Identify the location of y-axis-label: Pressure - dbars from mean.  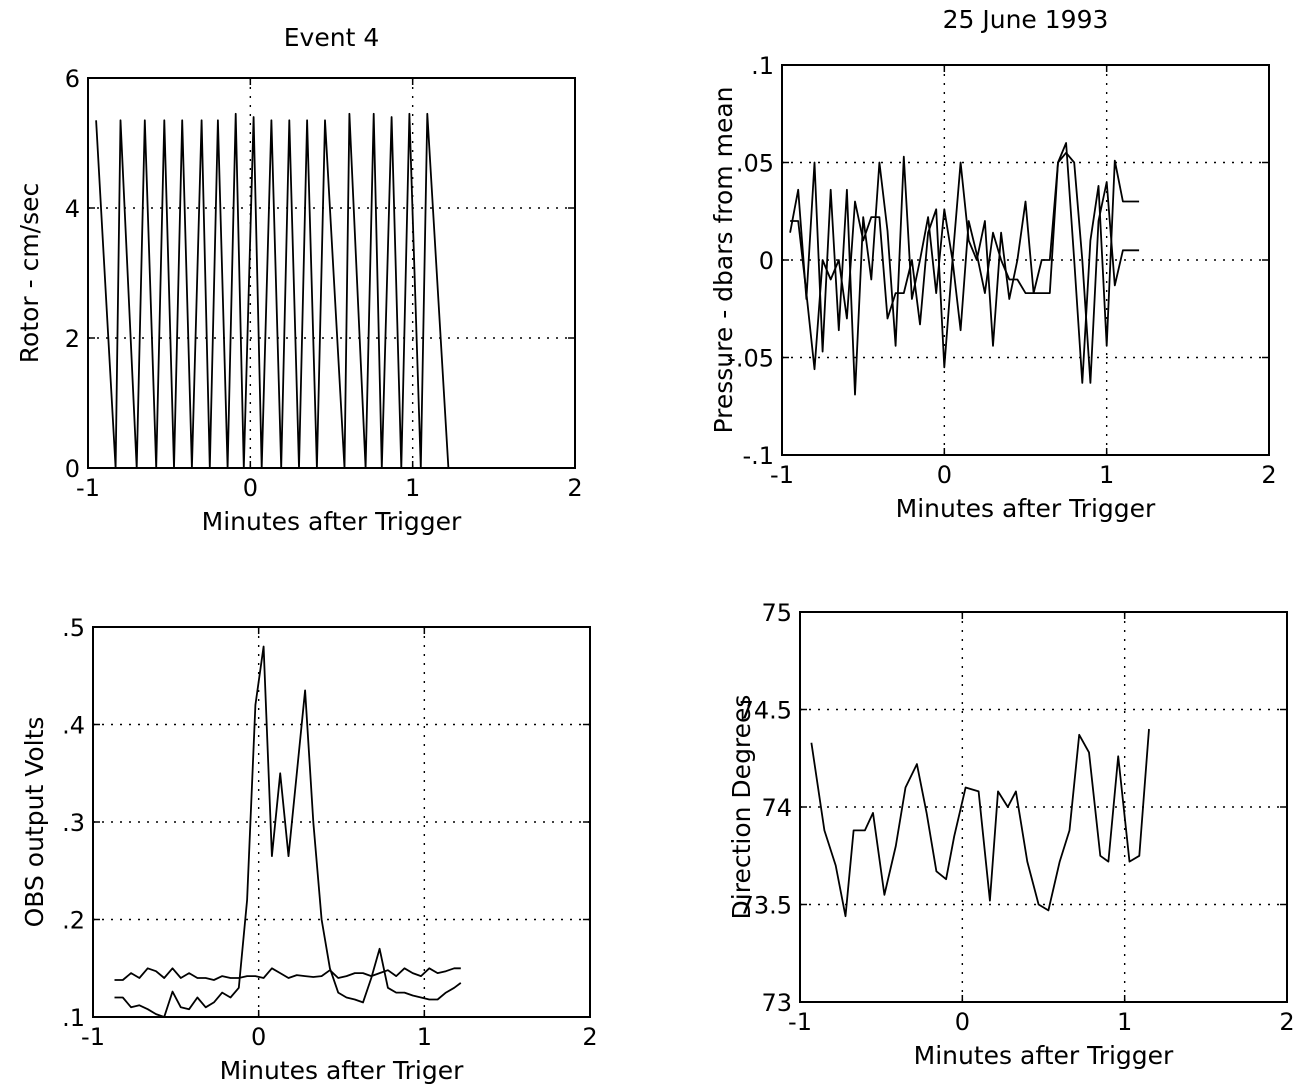
(723, 260).